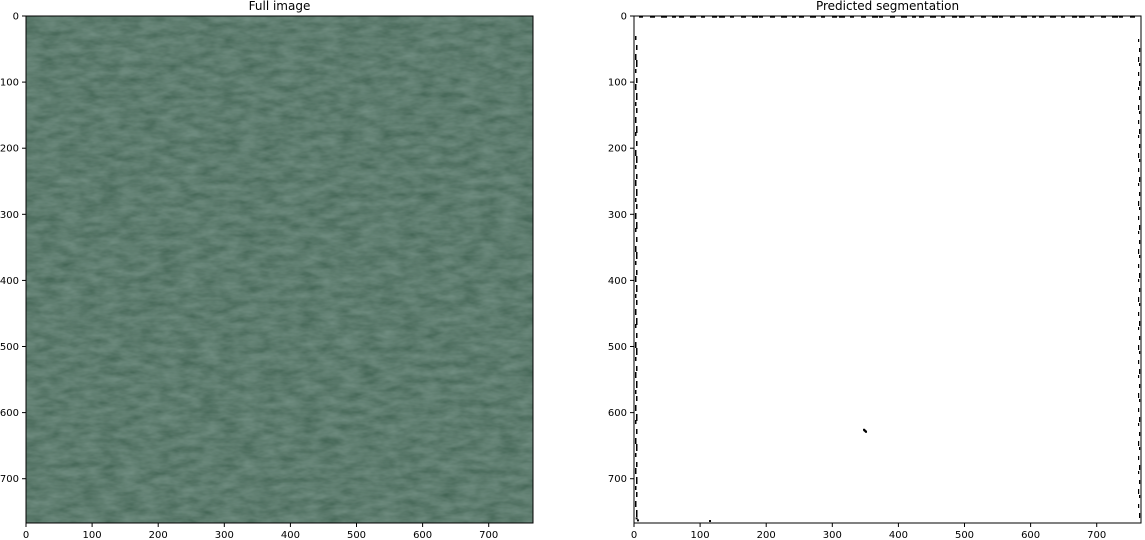 Image resolution: width=1145 pixels, height=540 pixels. What do you see at coordinates (617, 215) in the screenshot?
I see `y-tick-label: 300` at bounding box center [617, 215].